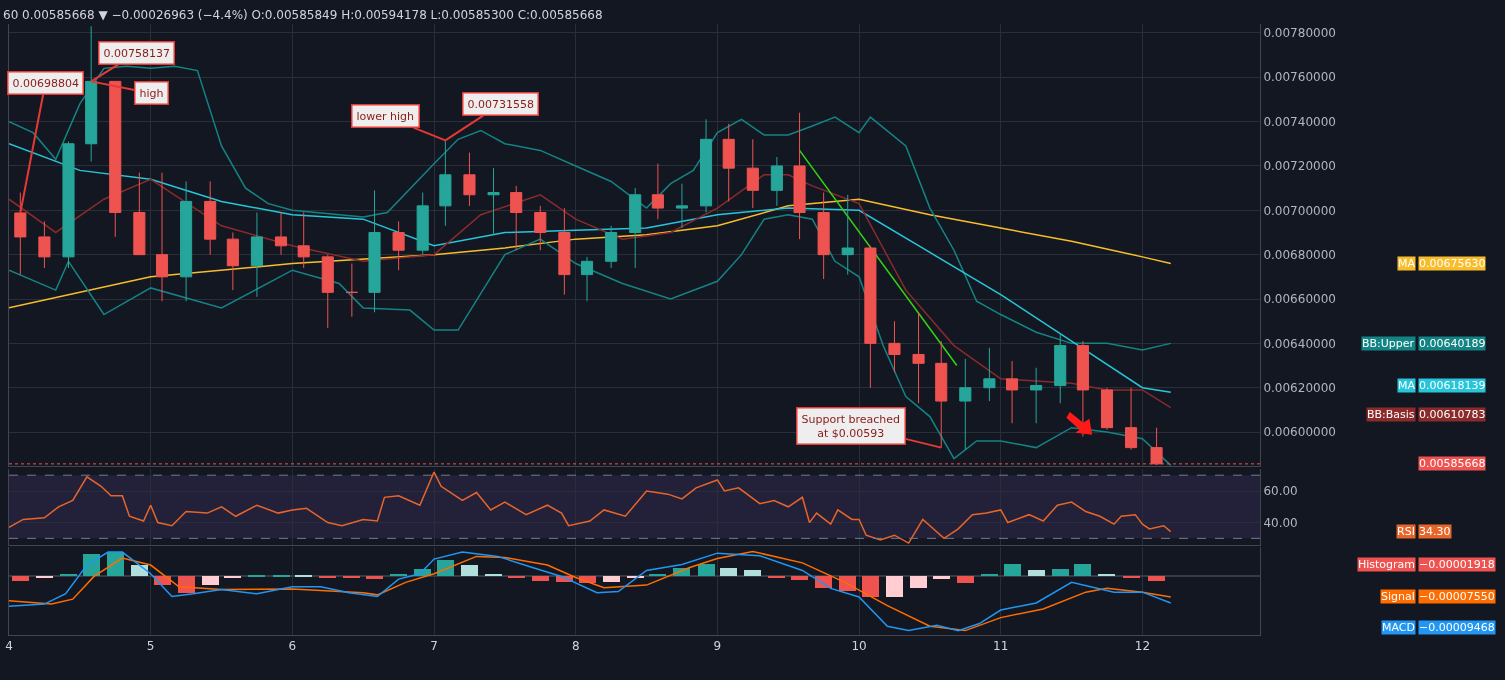 This screenshot has height=680, width=1505. Describe the element at coordinates (1435, 531) in the screenshot. I see `text: 34.30` at that location.